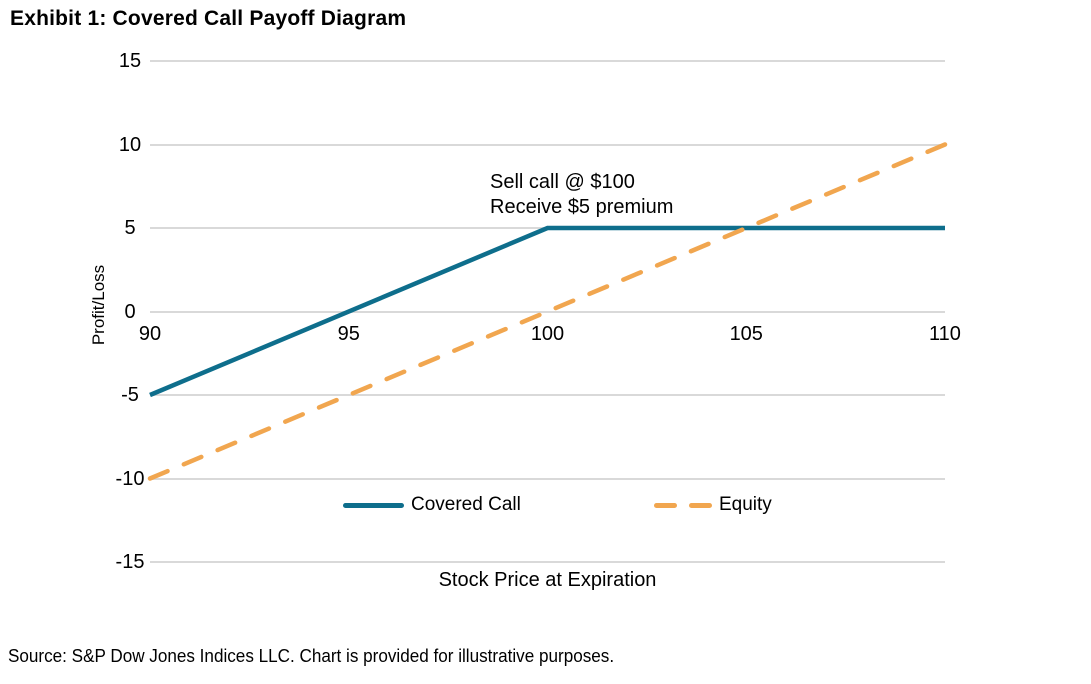  What do you see at coordinates (547, 395) in the screenshot?
I see `gridline-y--5` at bounding box center [547, 395].